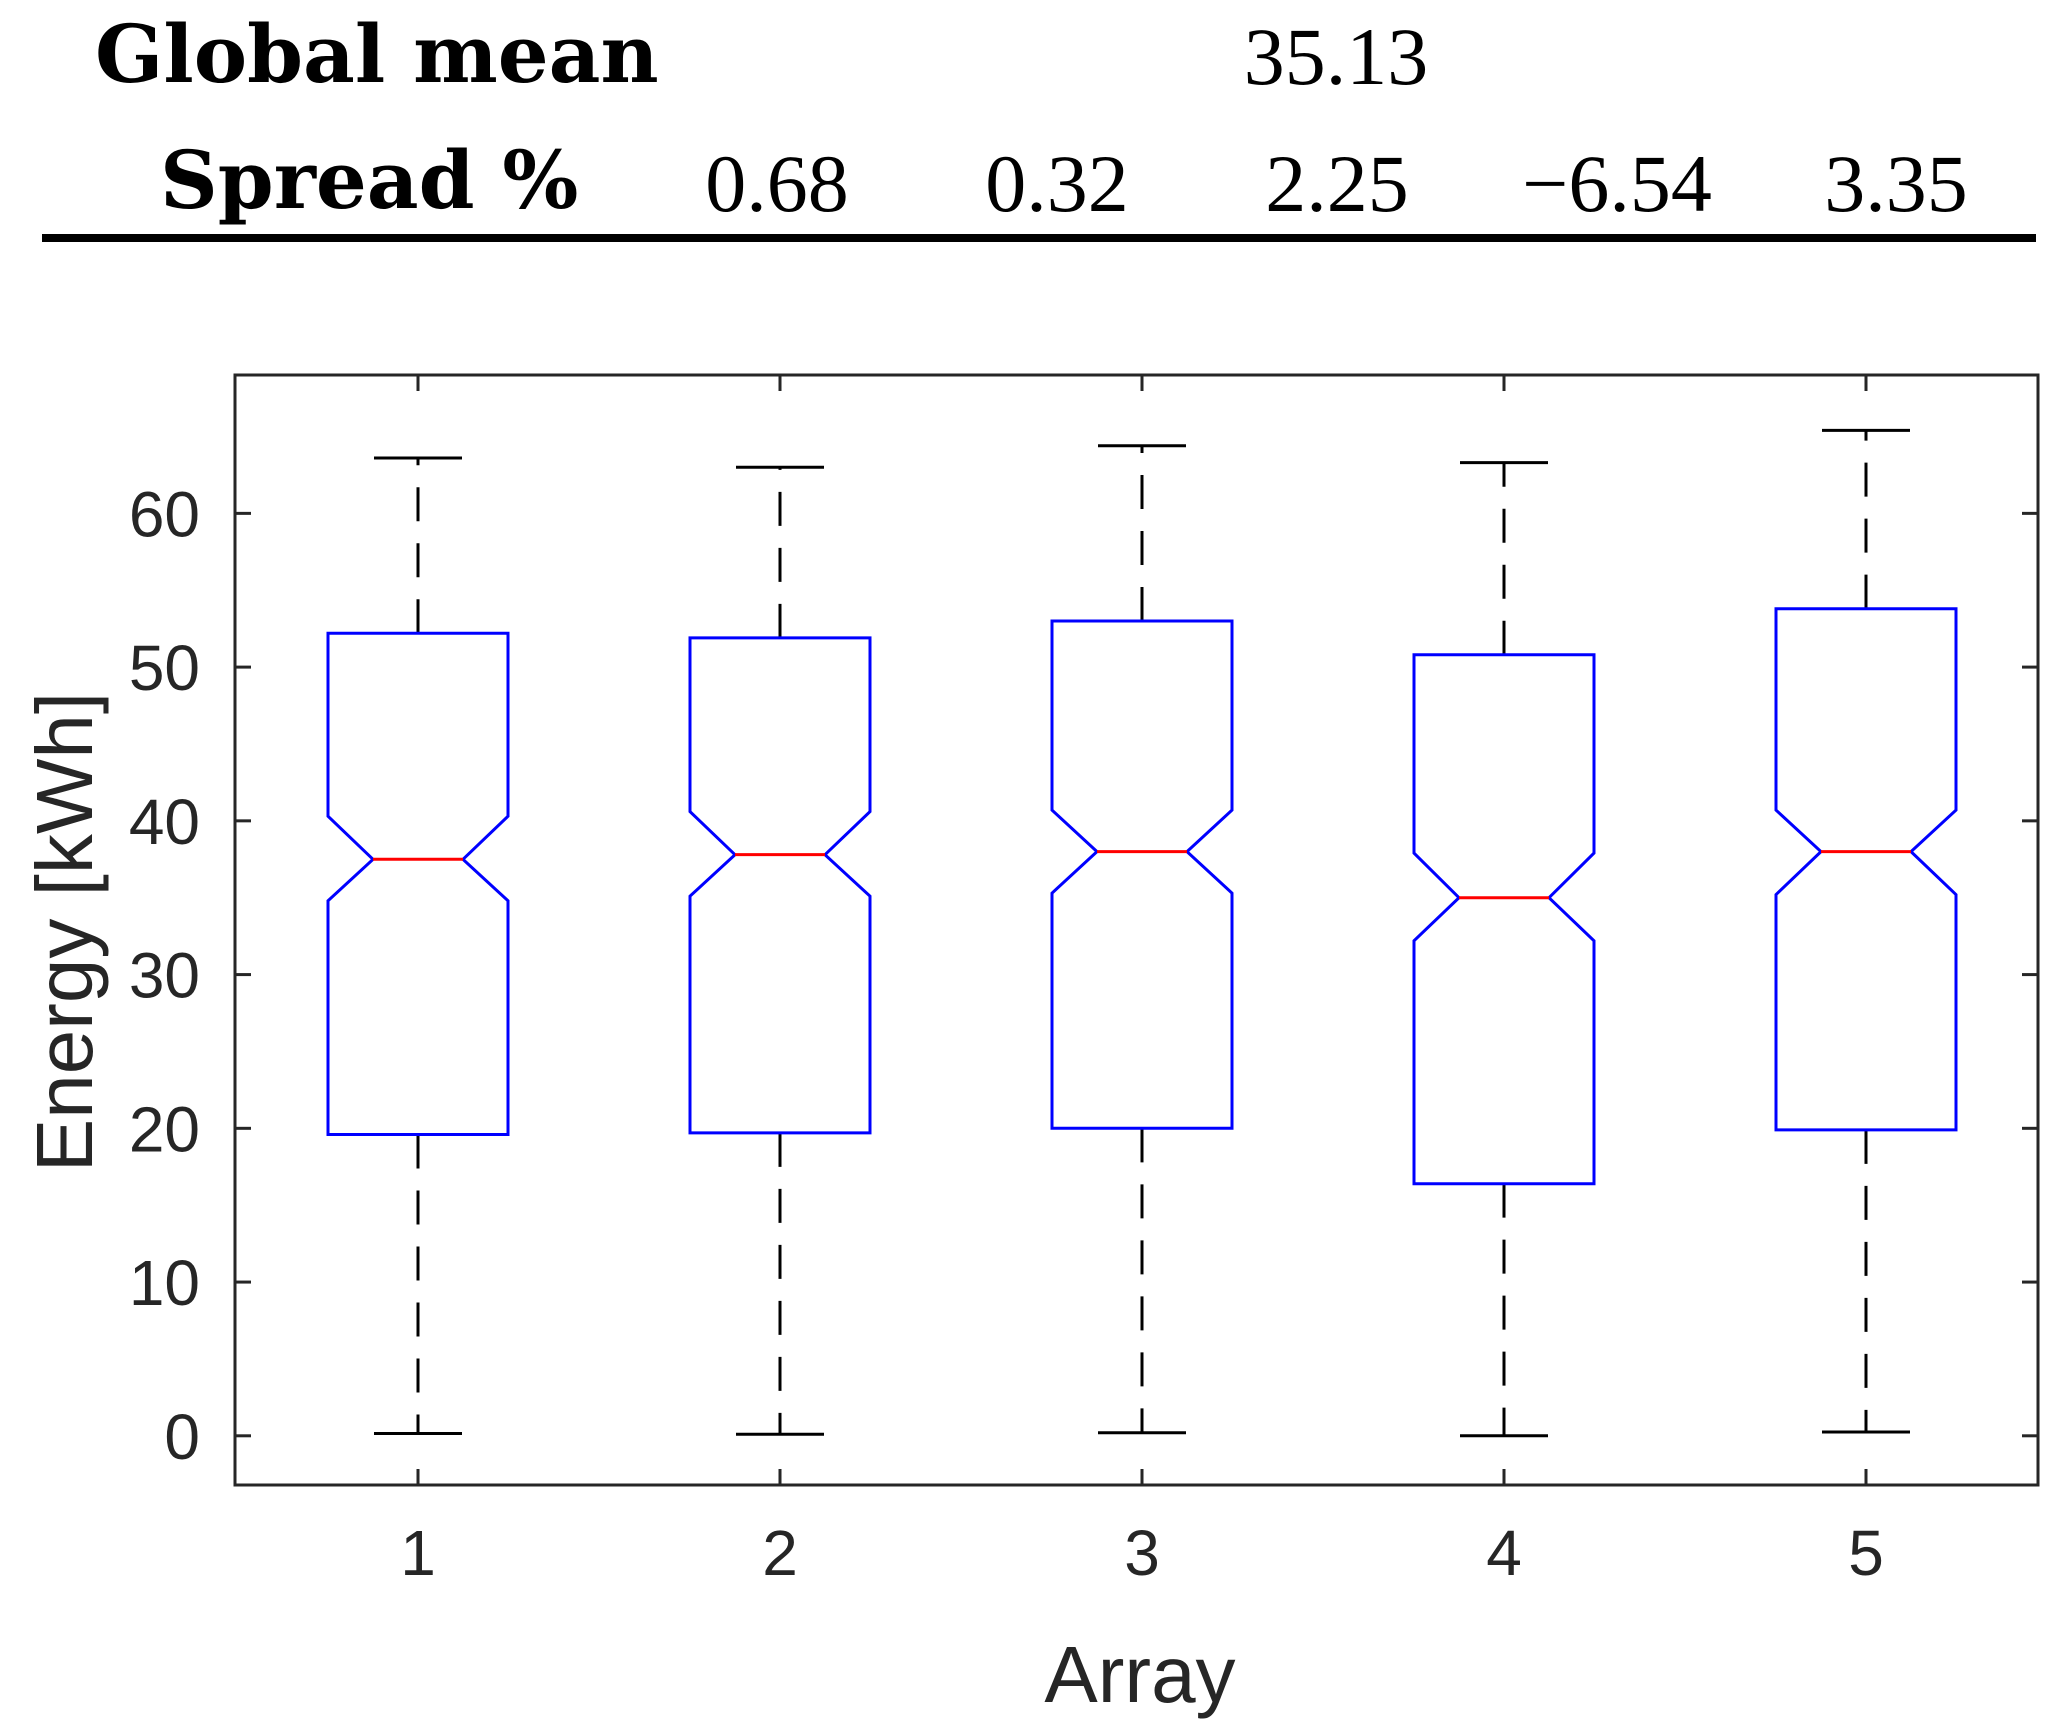 Image resolution: width=2062 pixels, height=1724 pixels. What do you see at coordinates (1617, 183) in the screenshot?
I see `spread-value: −6.54` at bounding box center [1617, 183].